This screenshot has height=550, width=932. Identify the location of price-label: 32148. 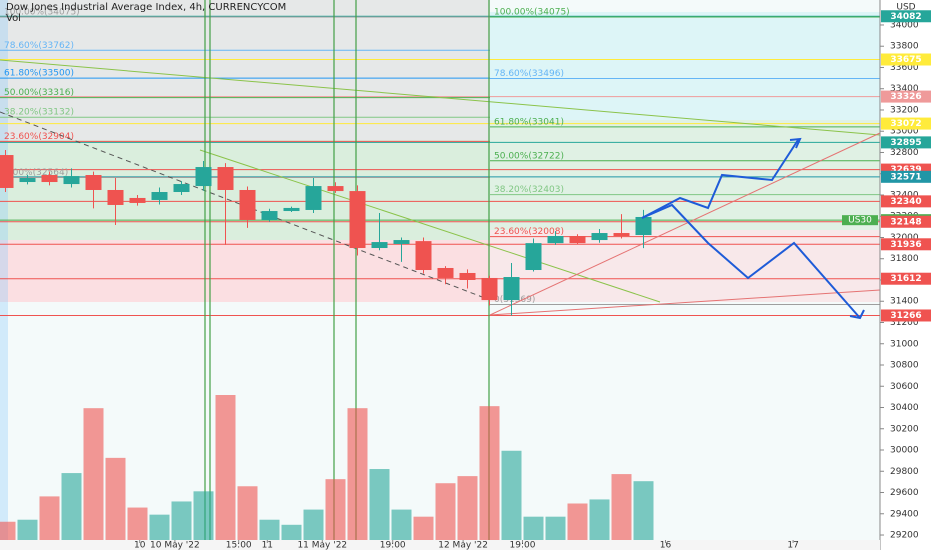
(905, 222).